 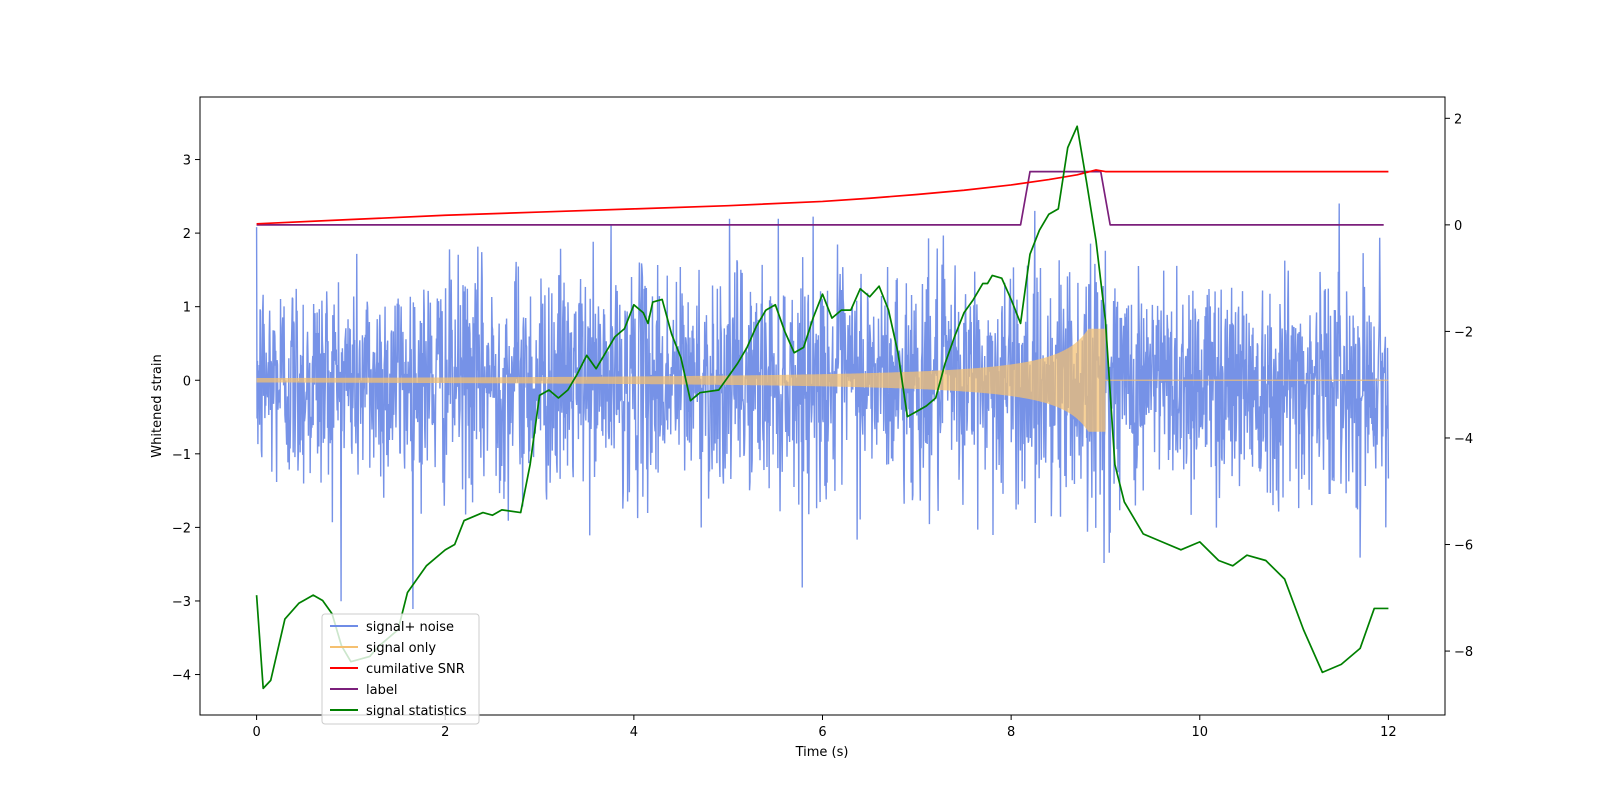 What do you see at coordinates (181, 676) in the screenshot?
I see `y-left-tick-label: −4` at bounding box center [181, 676].